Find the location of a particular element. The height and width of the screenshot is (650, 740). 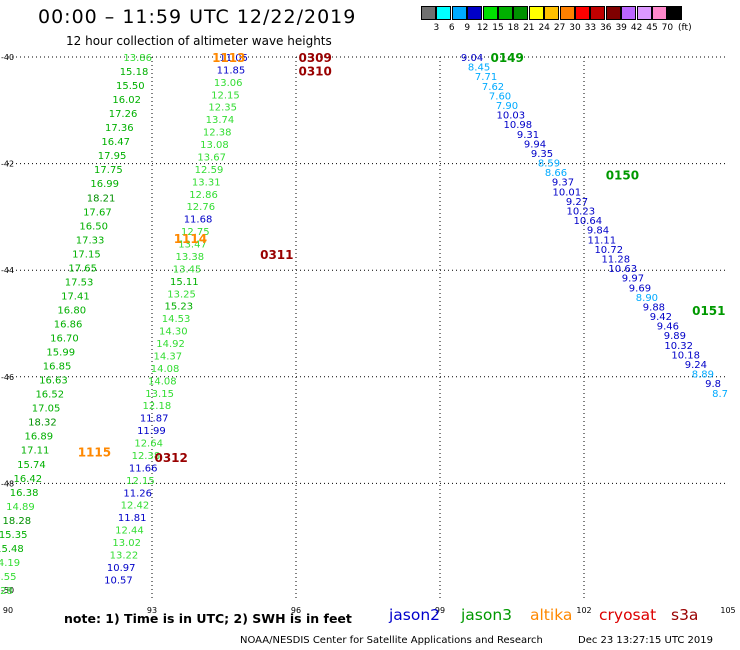

swh-value: 17.65 is located at coordinates (82, 268).